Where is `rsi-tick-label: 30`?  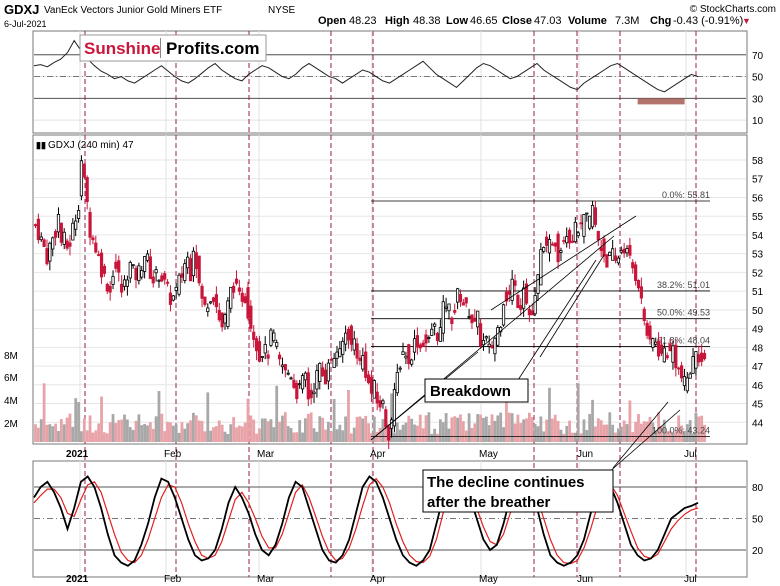 rsi-tick-label: 30 is located at coordinates (758, 99).